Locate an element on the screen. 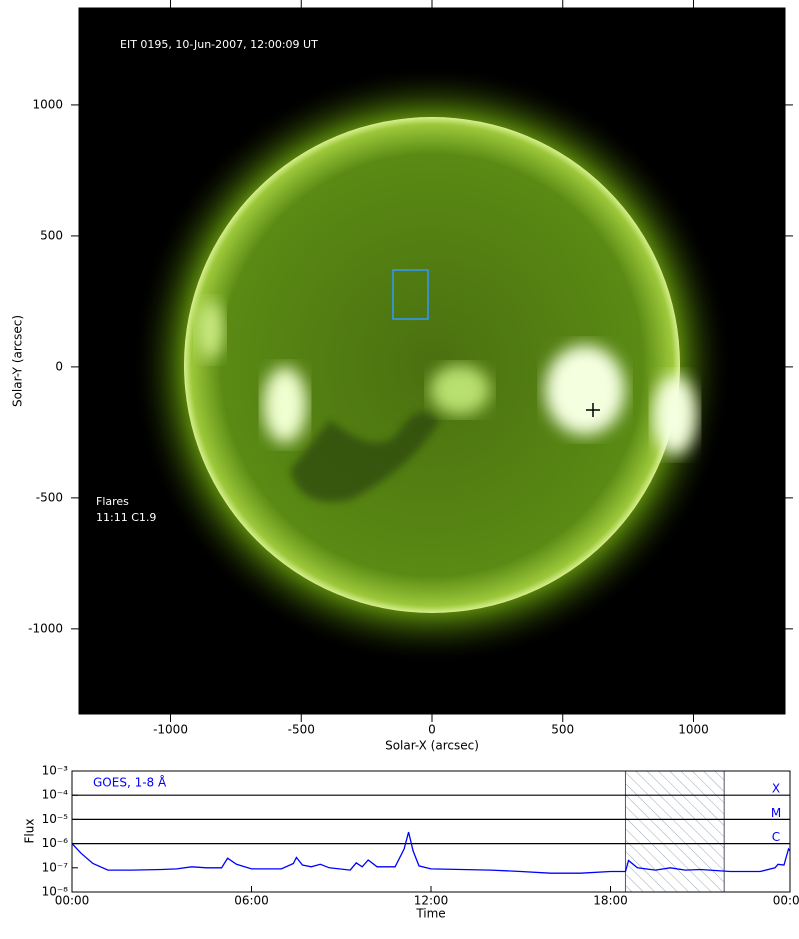  y-tick-label: 10⁻⁵ is located at coordinates (55, 819).